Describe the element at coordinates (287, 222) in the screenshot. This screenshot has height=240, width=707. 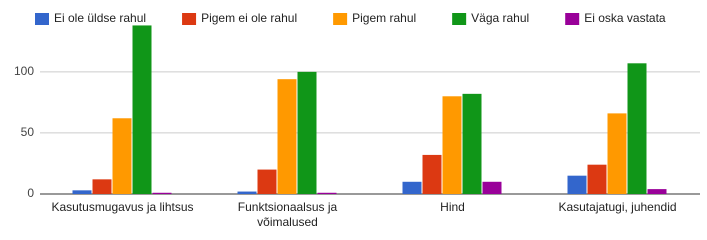
I see `x-tick-line: võimalused` at that location.